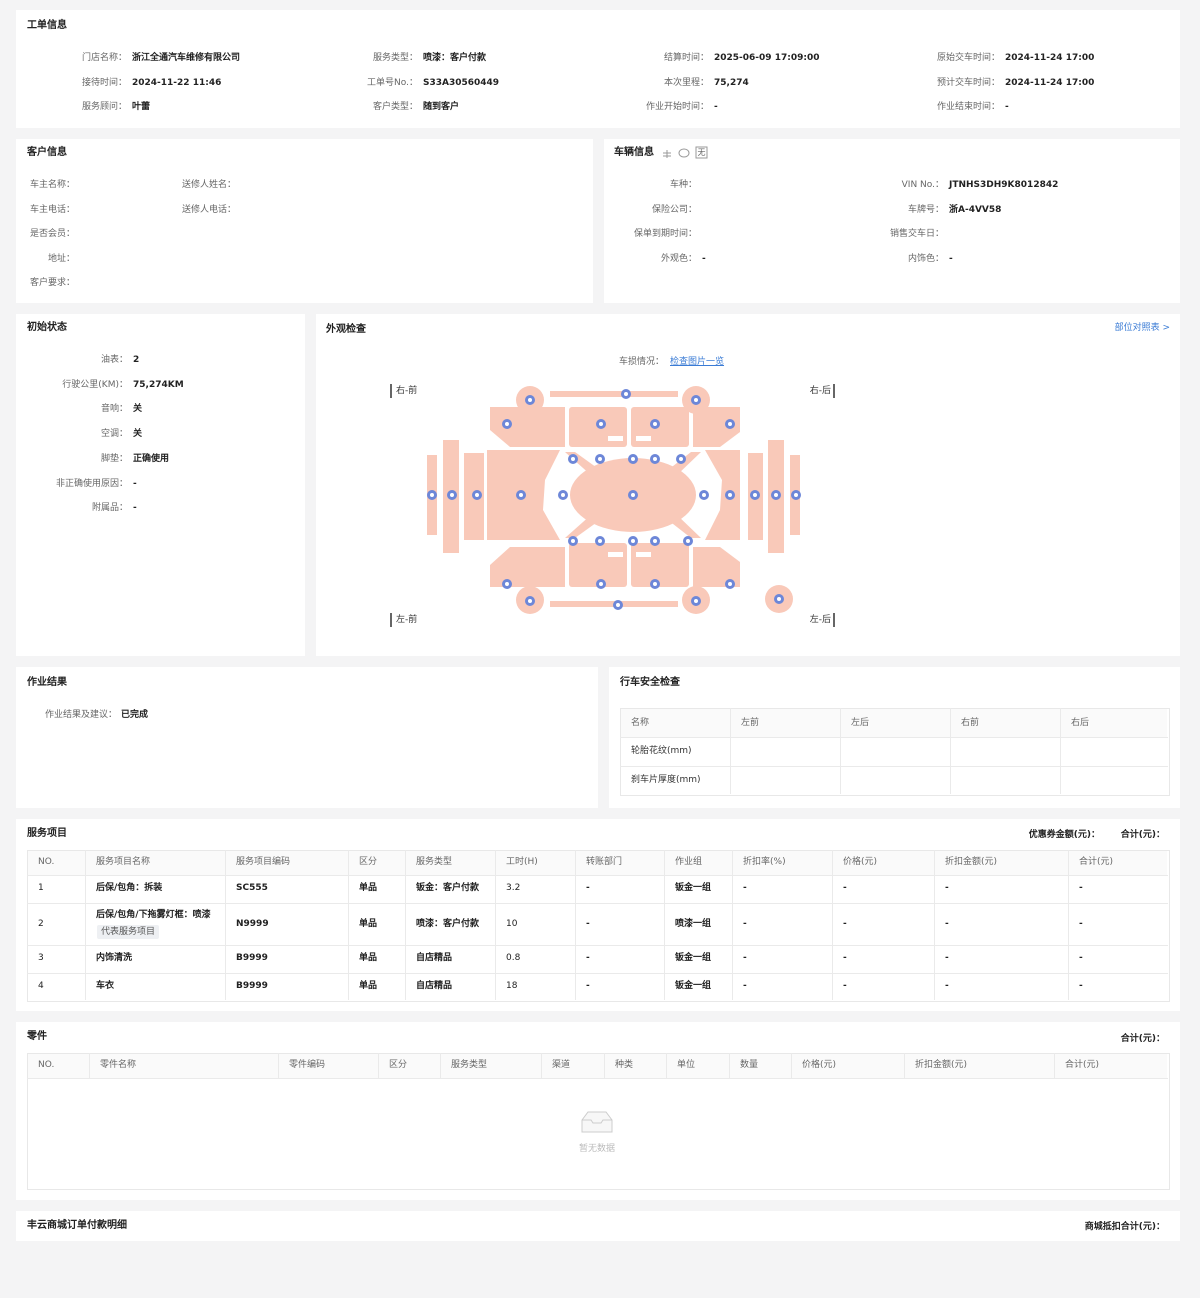 The image size is (1200, 1298). I want to click on field-value: 叶蕾, so click(141, 107).